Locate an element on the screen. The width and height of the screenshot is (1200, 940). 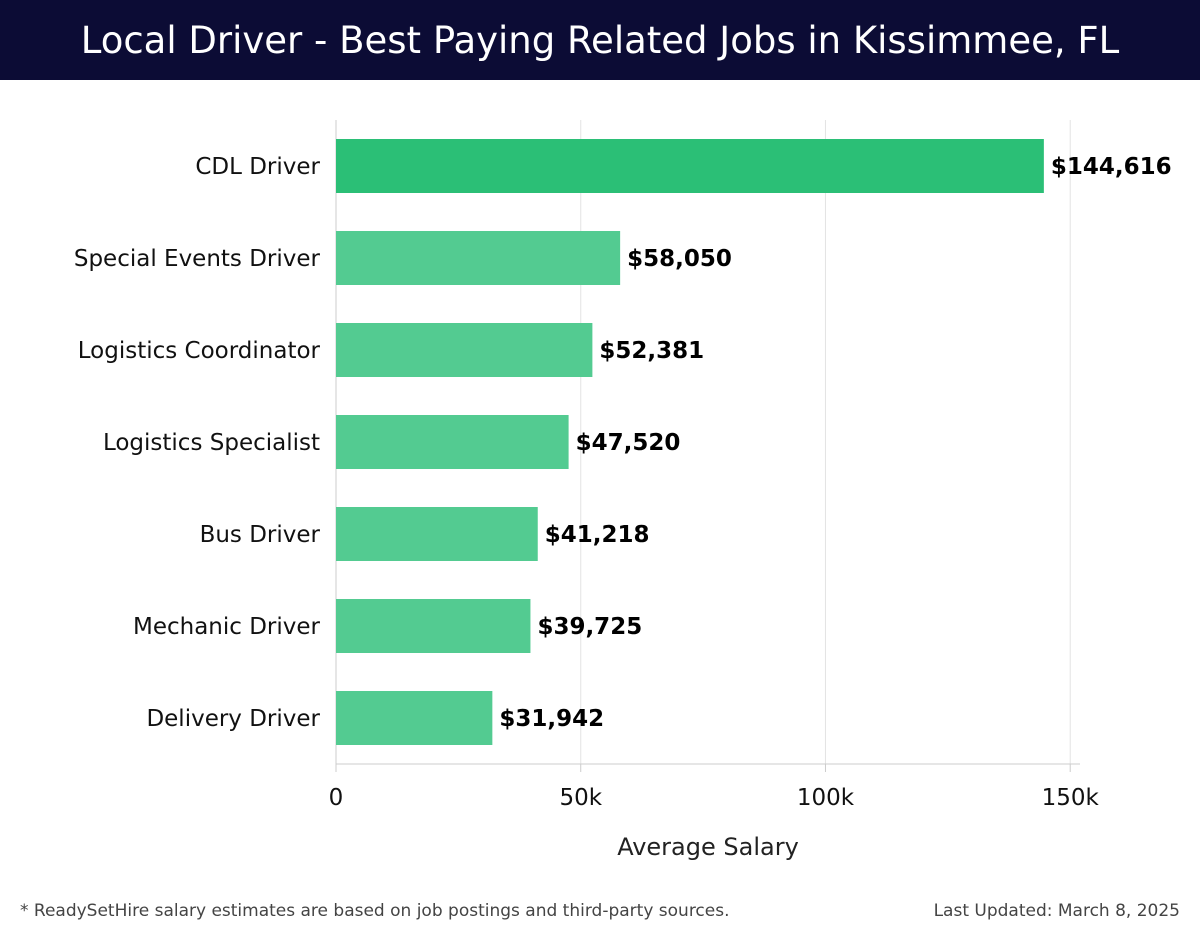
category-label: Special Events Driver is located at coordinates (197, 259).